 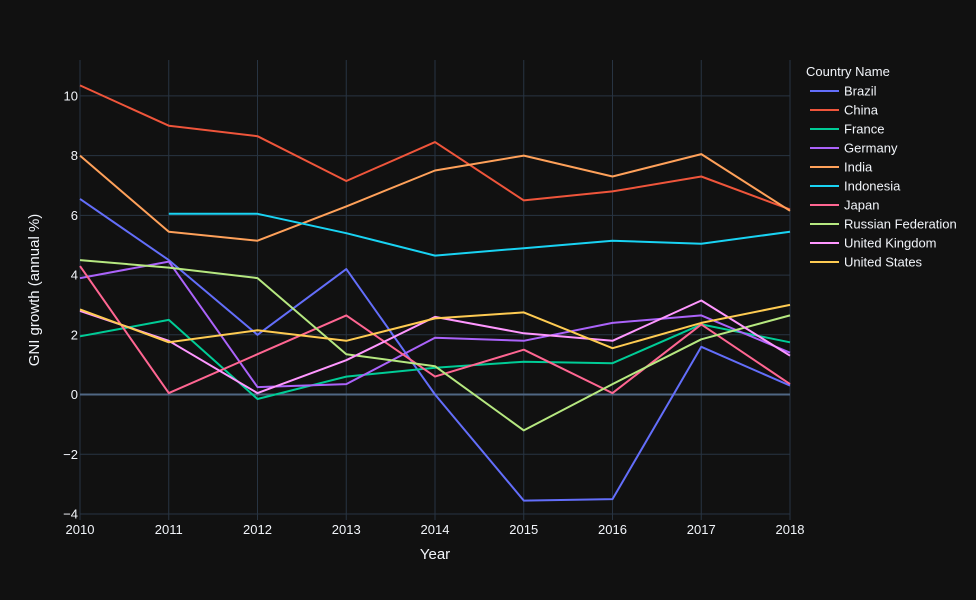 I want to click on legend-item-united-states: United States, so click(x=866, y=262).